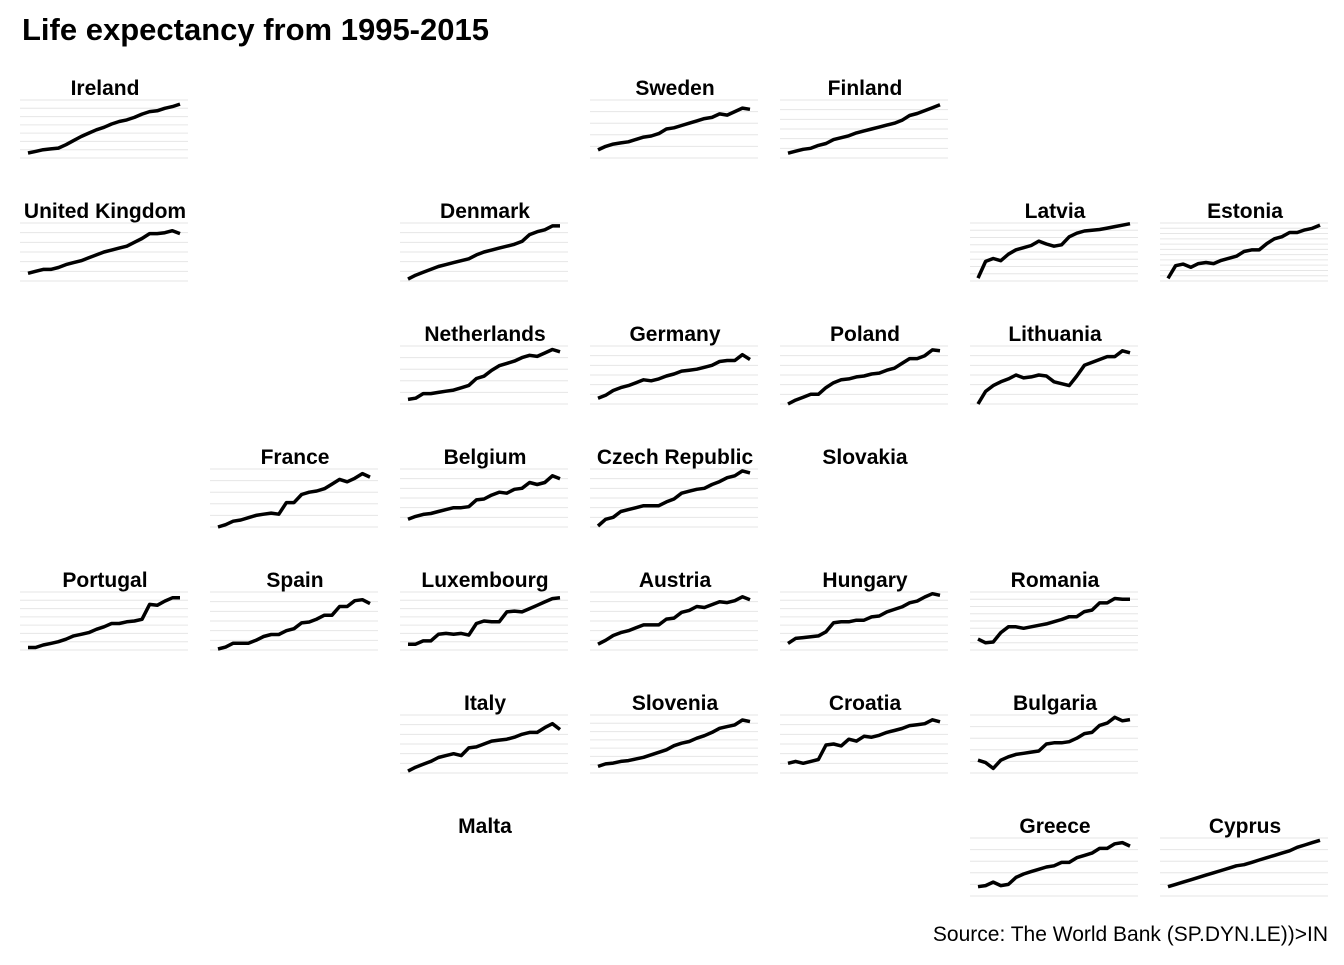 This screenshot has width=1344, height=965. What do you see at coordinates (1245, 826) in the screenshot?
I see `facet-title: Cyprus` at bounding box center [1245, 826].